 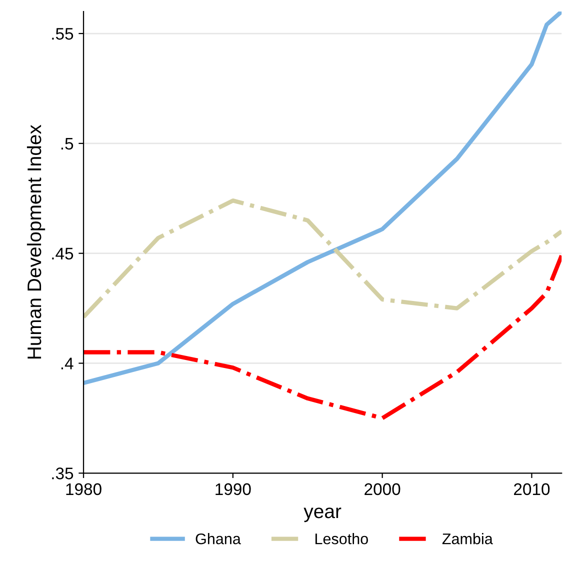 What do you see at coordinates (67, 364) in the screenshot?
I see `y-tick-label: .4` at bounding box center [67, 364].